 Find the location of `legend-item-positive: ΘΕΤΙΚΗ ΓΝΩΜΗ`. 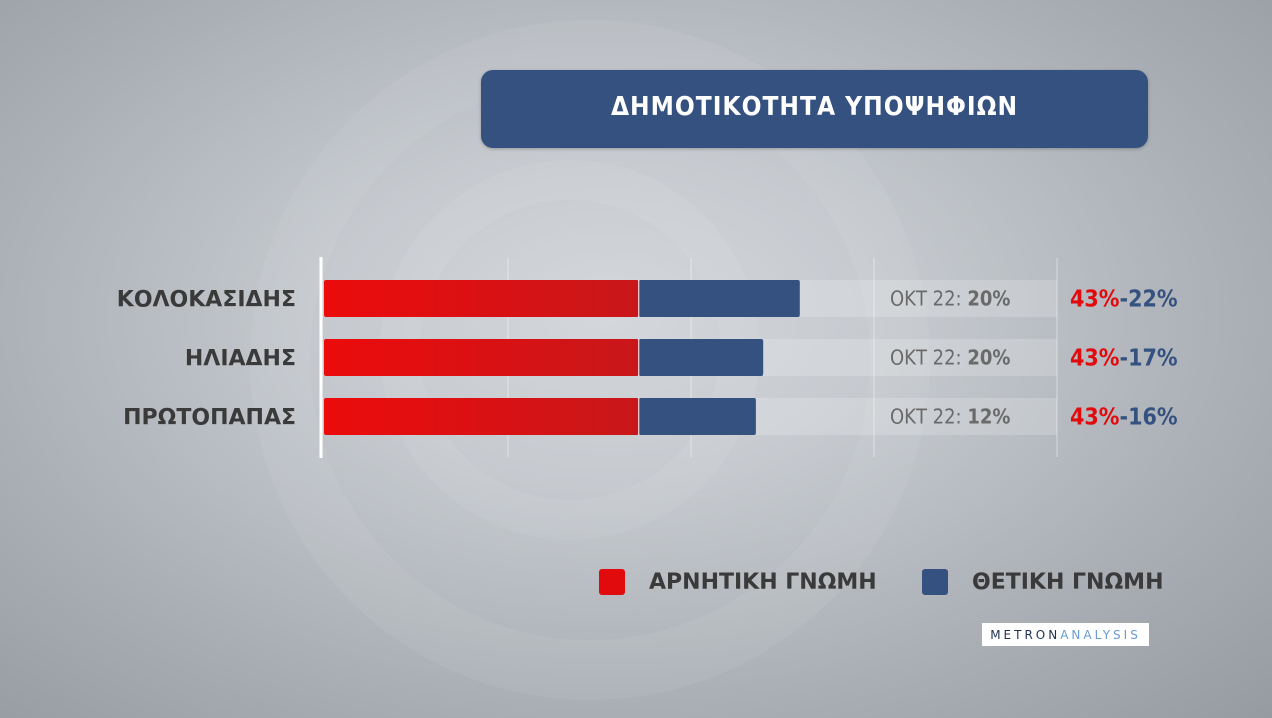

legend-item-positive: ΘΕΤΙΚΗ ΓΝΩΜΗ is located at coordinates (1042, 582).